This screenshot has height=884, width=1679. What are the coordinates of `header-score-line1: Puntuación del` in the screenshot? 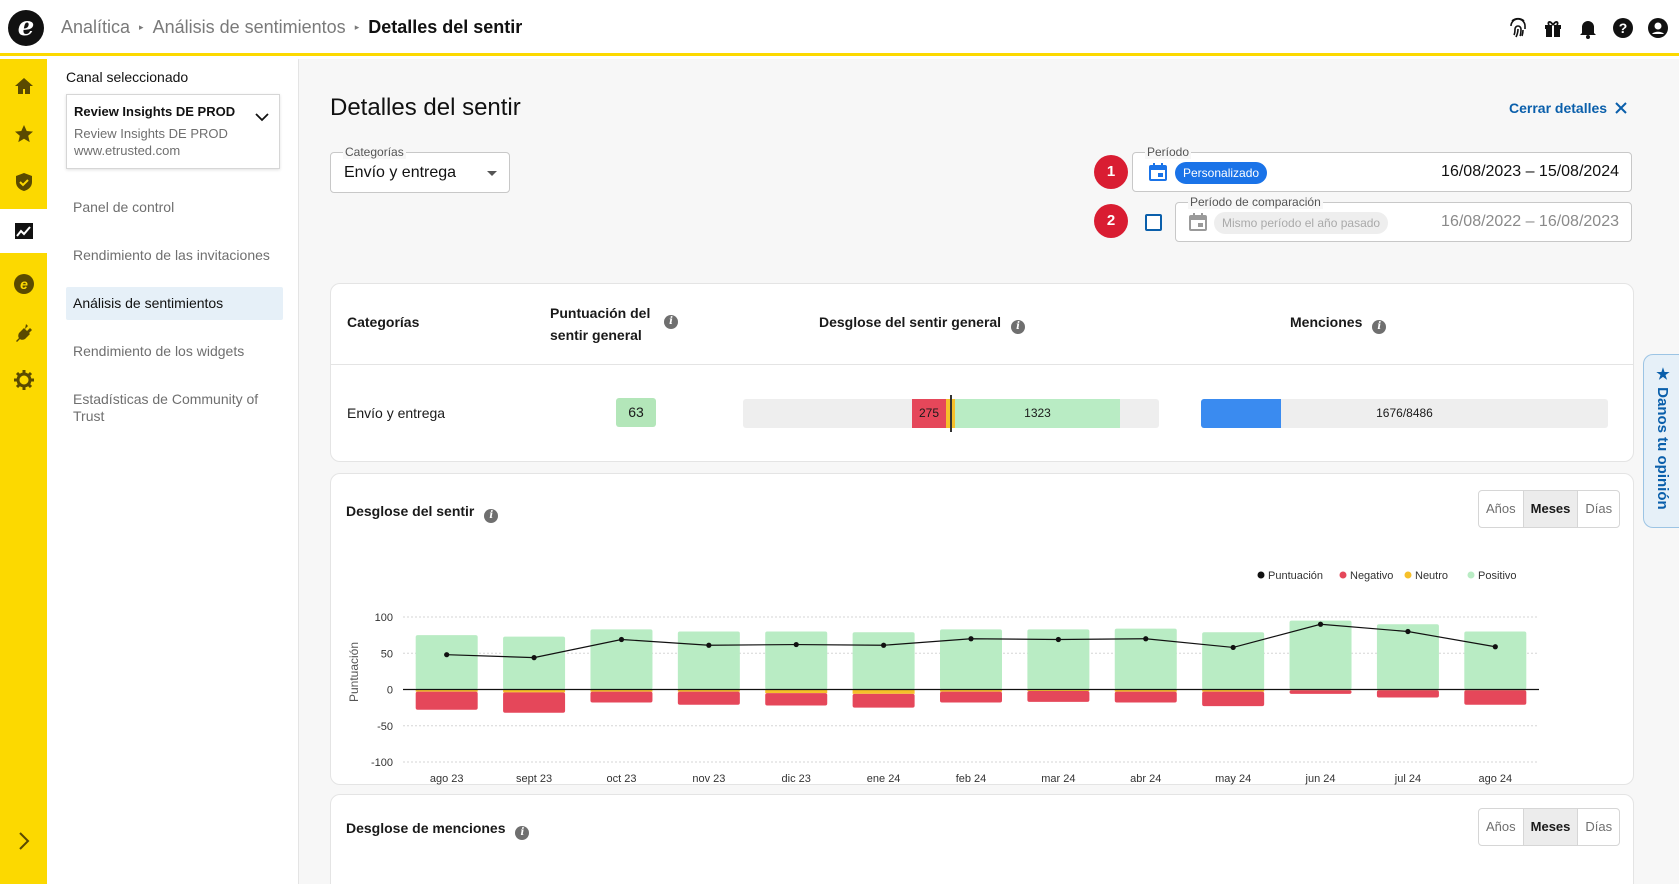 It's located at (600, 313).